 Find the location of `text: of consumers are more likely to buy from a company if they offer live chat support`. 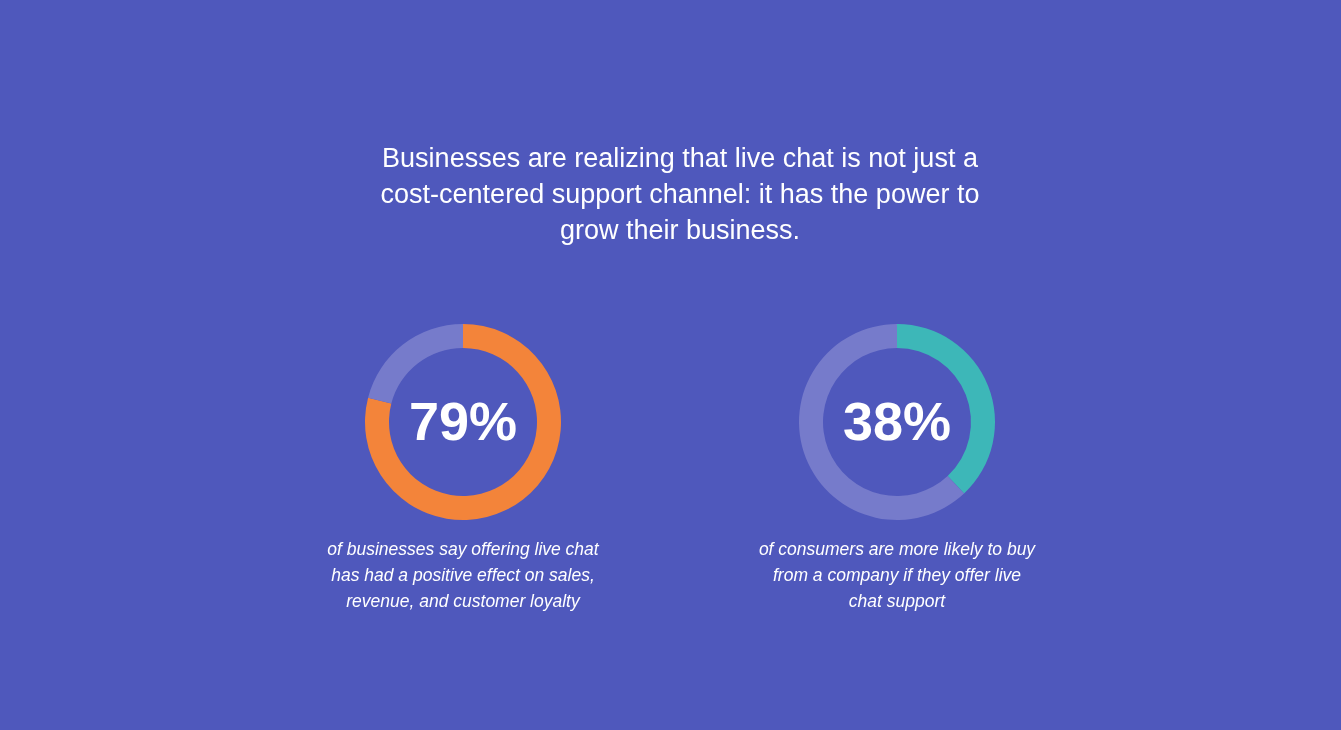

text: of consumers are more likely to buy from a company if they offer live chat support is located at coordinates (897, 575).